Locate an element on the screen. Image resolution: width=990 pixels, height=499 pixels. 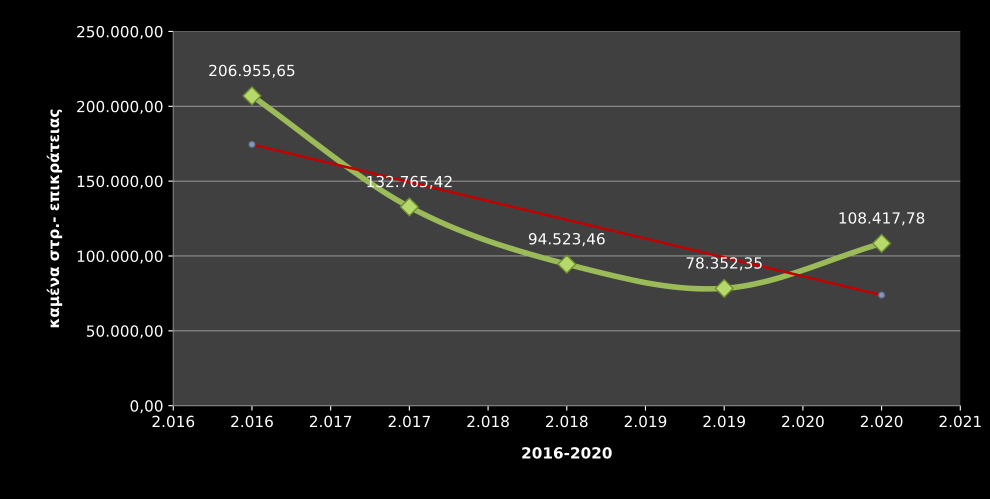
data-label: 206.955,65 is located at coordinates (251, 71).